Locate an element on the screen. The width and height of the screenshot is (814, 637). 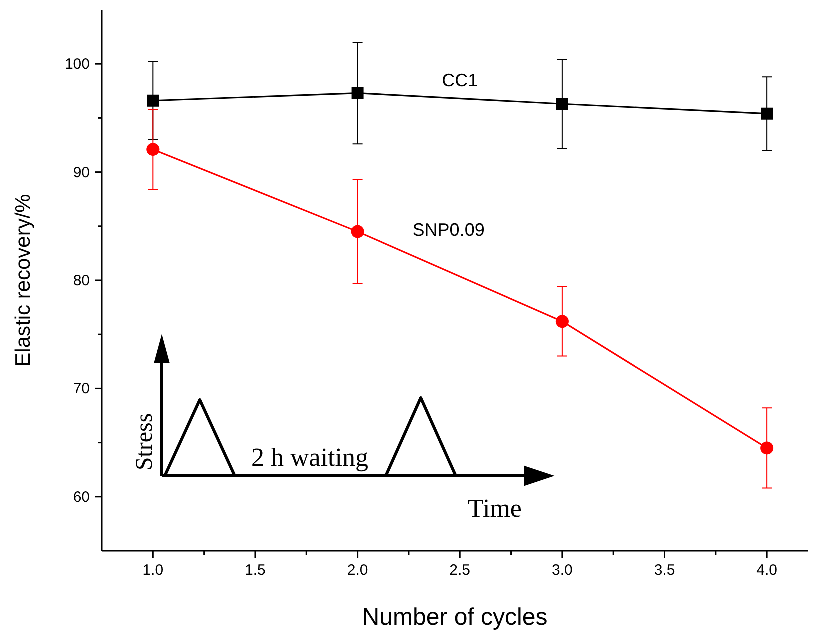
x-tick-label: 2.0 is located at coordinates (357, 570).